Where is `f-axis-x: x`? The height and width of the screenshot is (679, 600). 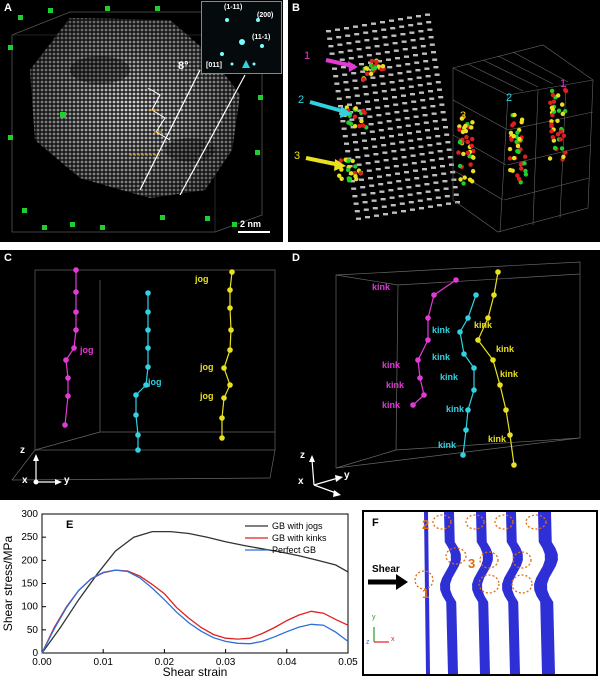
f-axis-x: x is located at coordinates (393, 639).